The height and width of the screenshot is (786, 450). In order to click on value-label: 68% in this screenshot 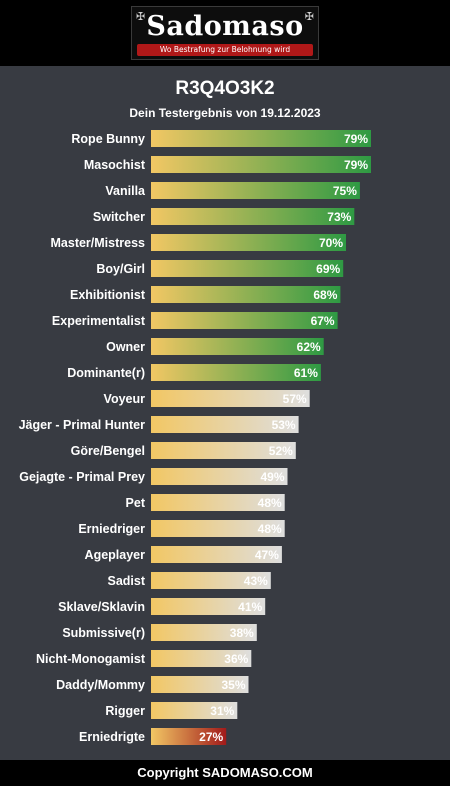, I will do `click(325, 295)`.